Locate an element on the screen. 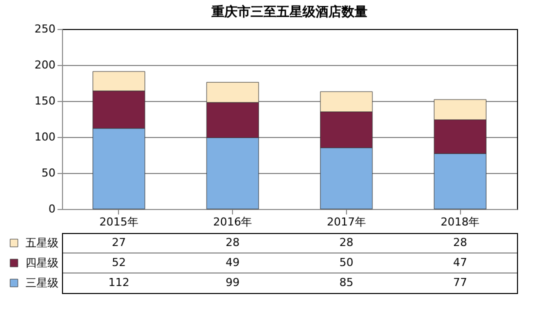 The height and width of the screenshot is (328, 547). x-tick-label: 2017年 is located at coordinates (346, 222).